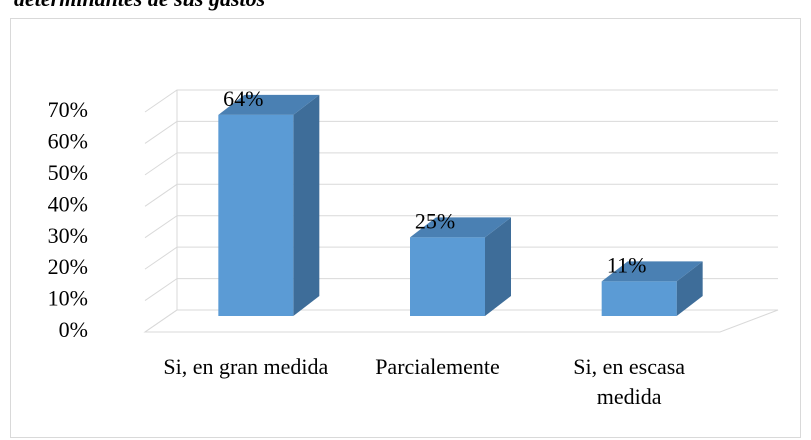 This screenshot has height=440, width=811. Describe the element at coordinates (627, 264) in the screenshot. I see `data-label: 11%` at that location.